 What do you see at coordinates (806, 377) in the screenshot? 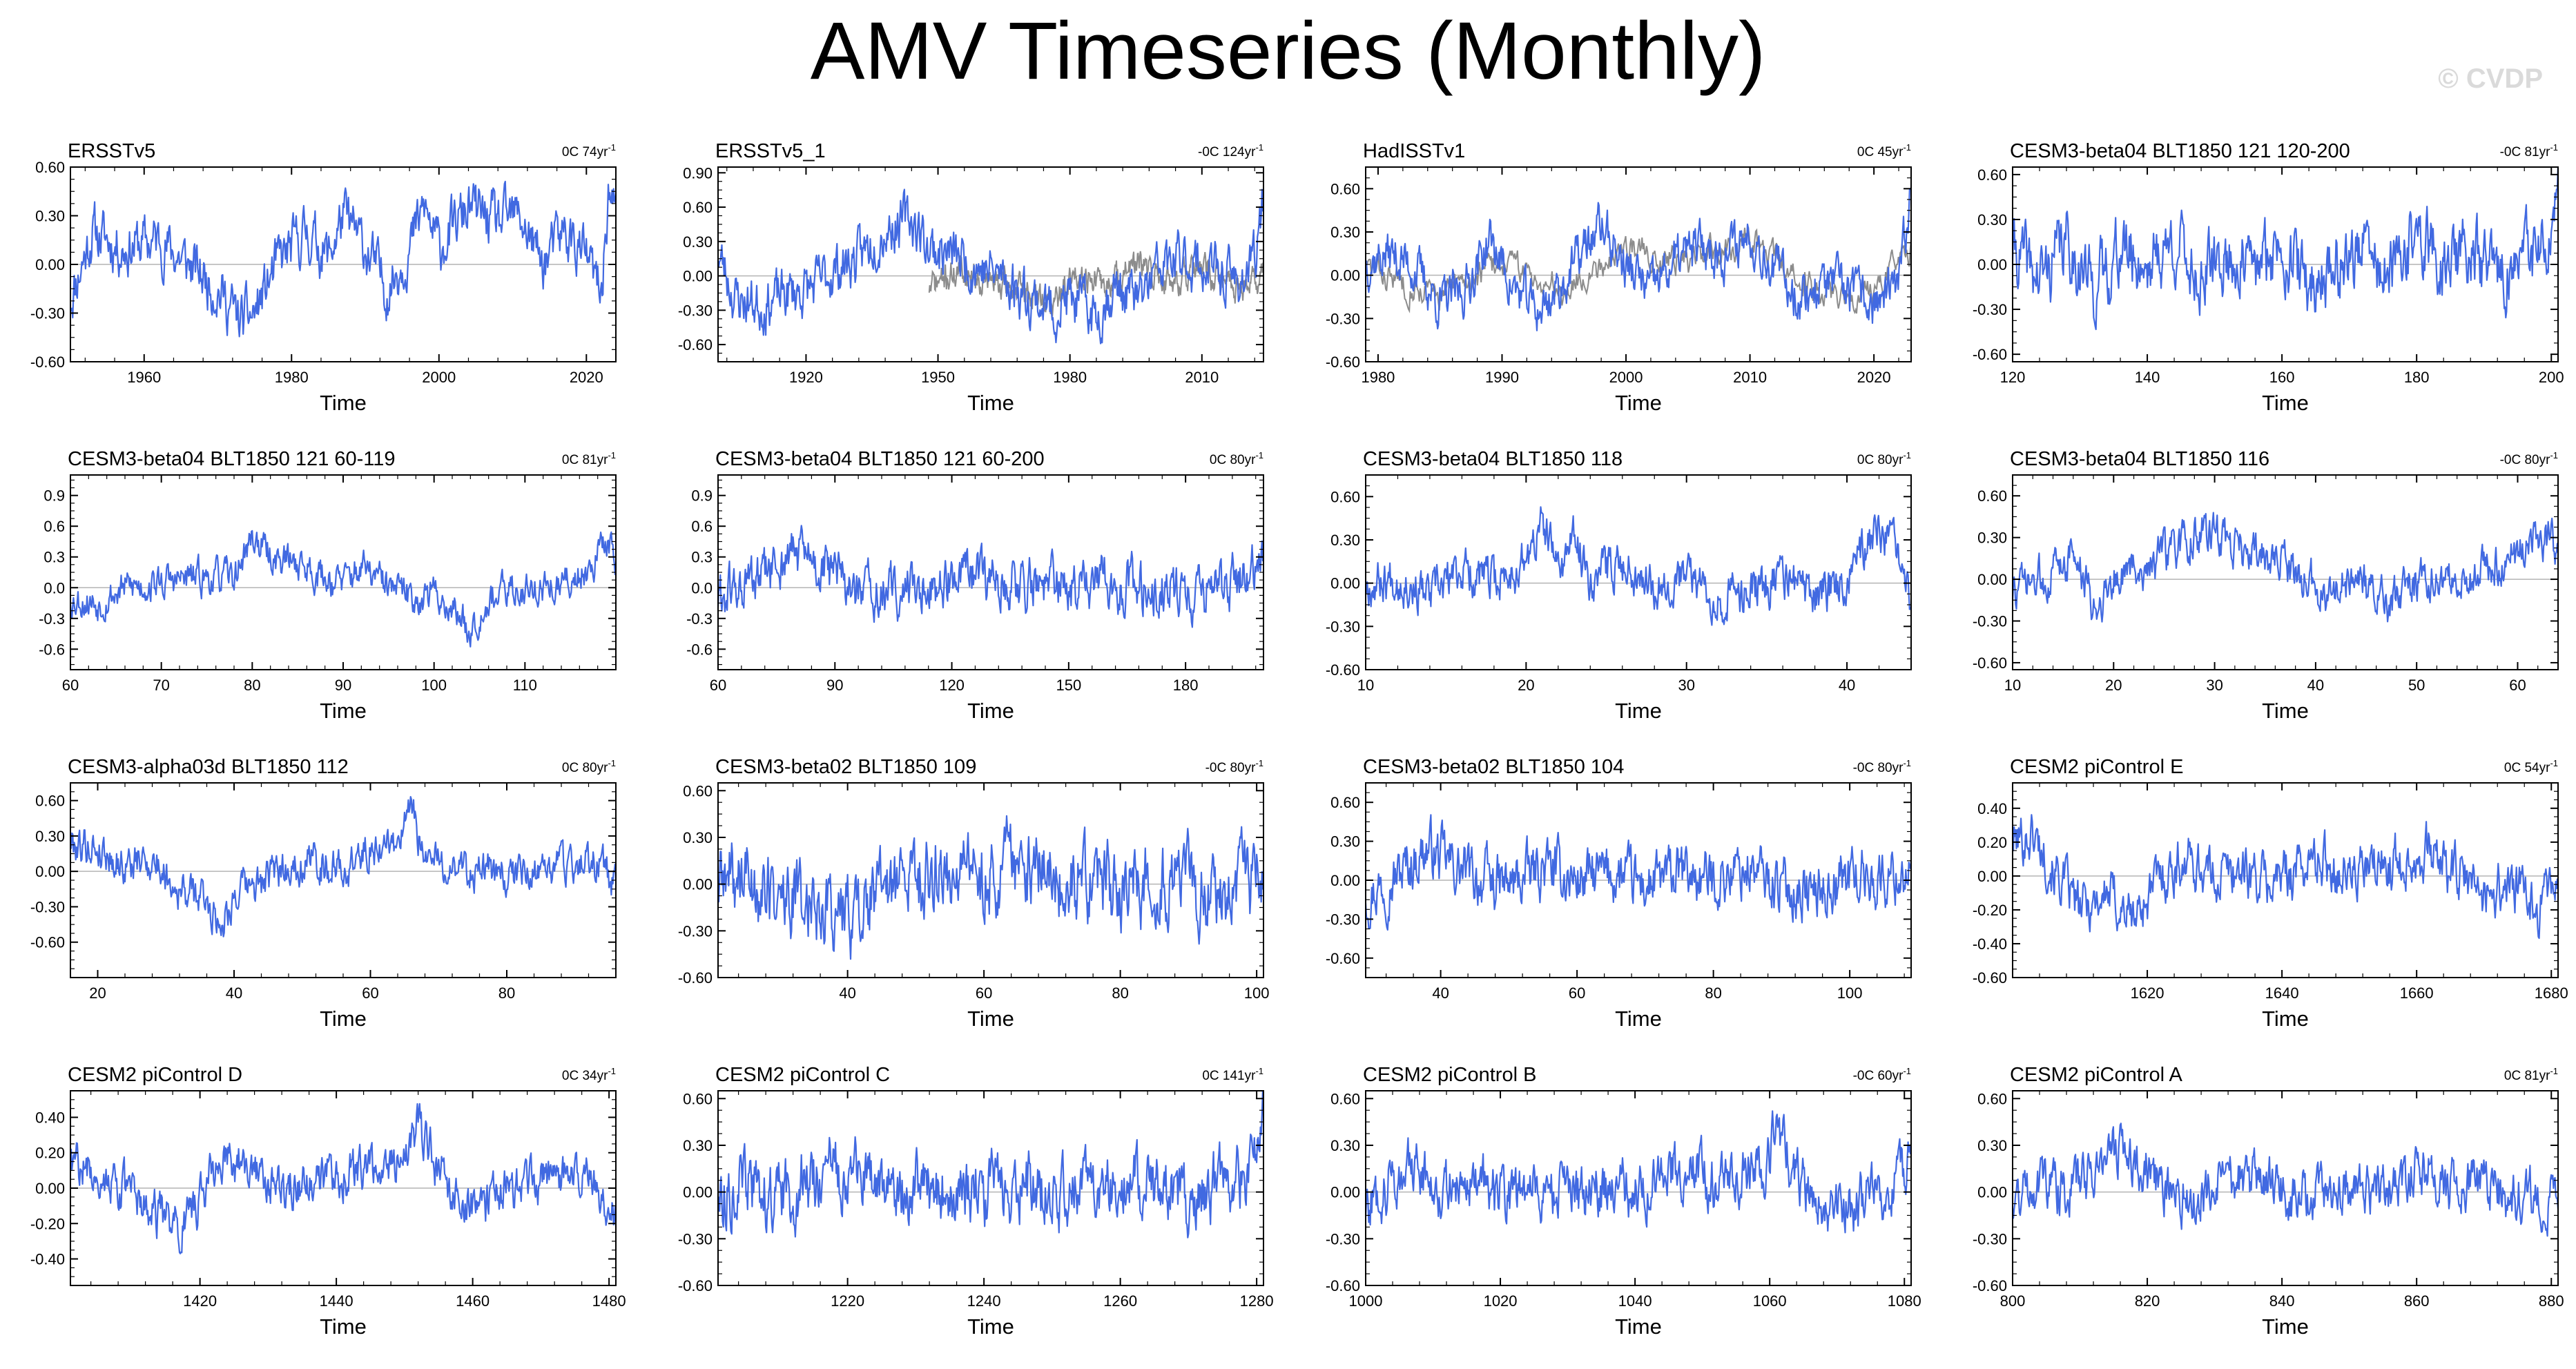
I see `x-tick-label: 1920` at bounding box center [806, 377].